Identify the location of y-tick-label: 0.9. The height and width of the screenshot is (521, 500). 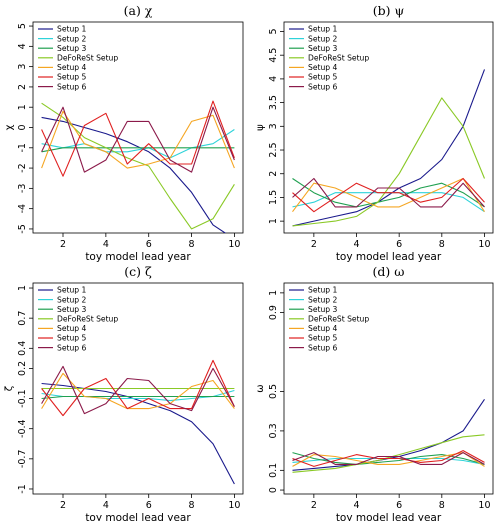
(273, 312).